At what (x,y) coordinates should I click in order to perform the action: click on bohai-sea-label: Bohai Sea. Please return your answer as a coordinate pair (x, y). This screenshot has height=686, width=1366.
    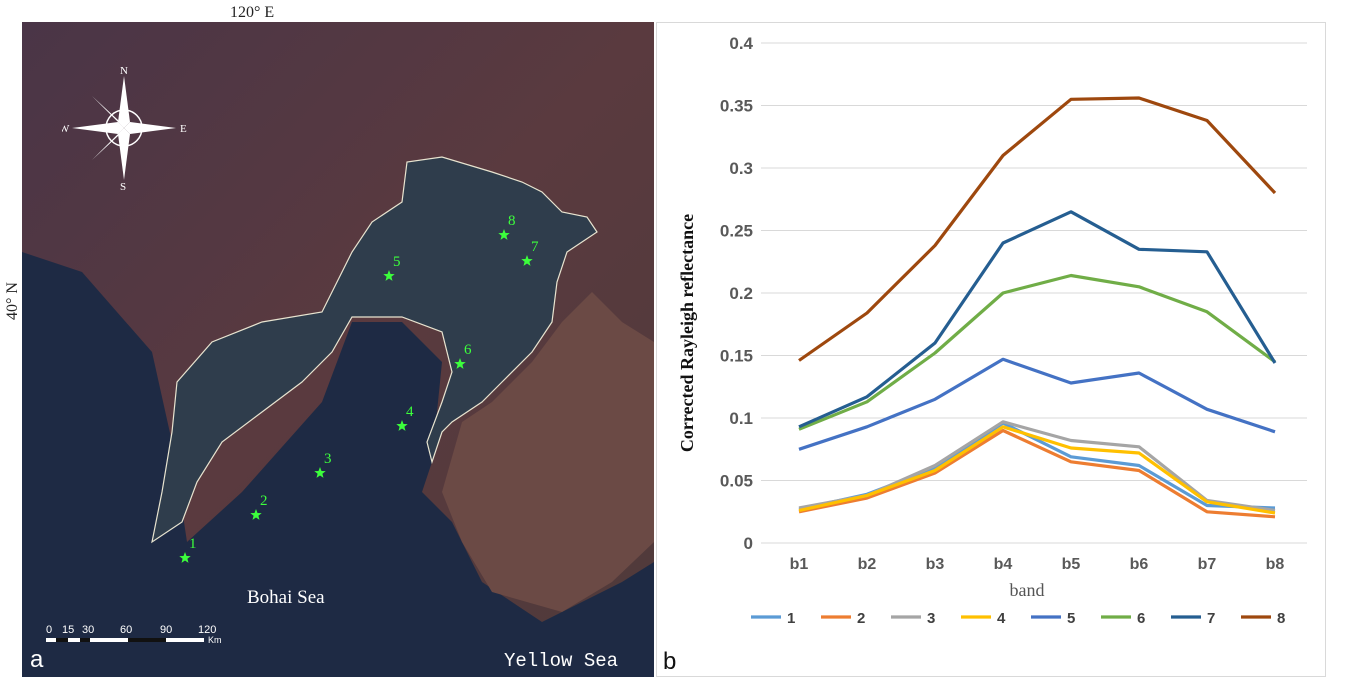
    Looking at the image, I should click on (286, 597).